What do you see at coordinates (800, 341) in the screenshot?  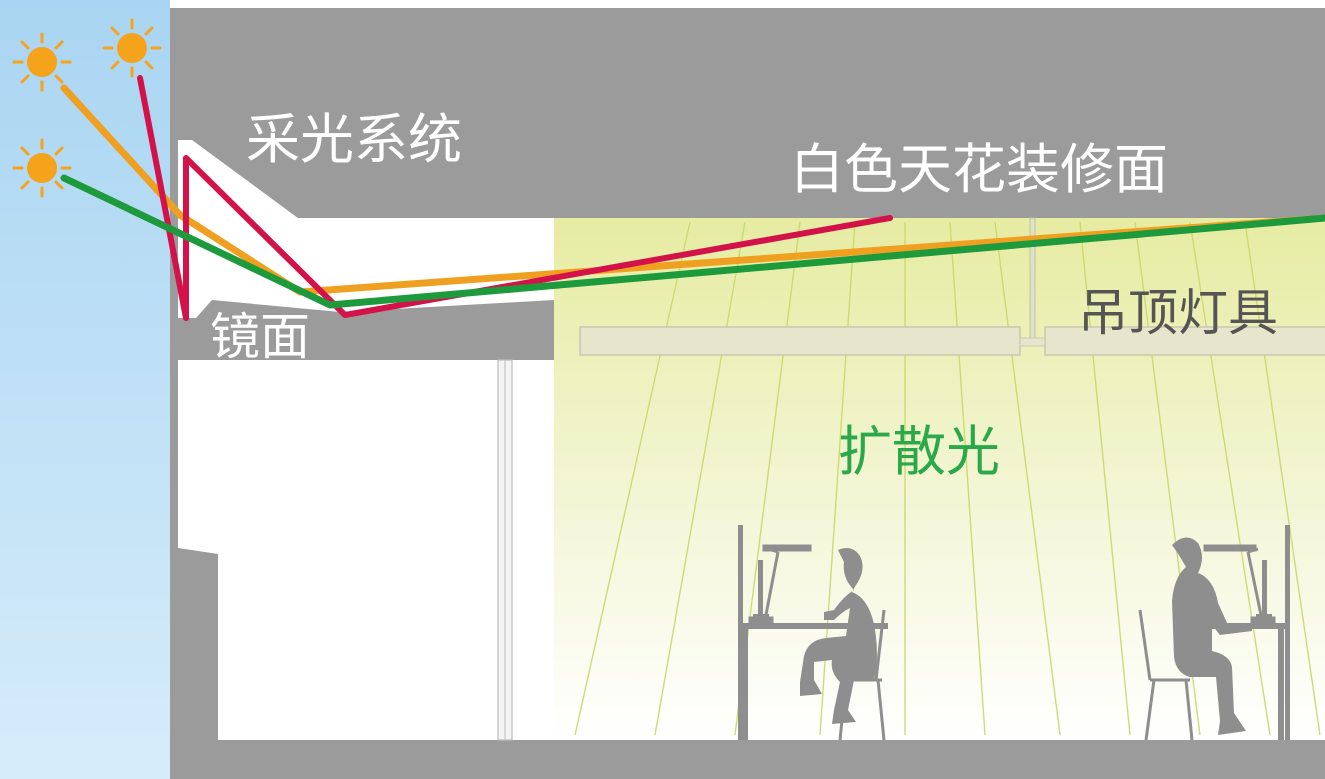 I see `ceiling-luminaire-left` at bounding box center [800, 341].